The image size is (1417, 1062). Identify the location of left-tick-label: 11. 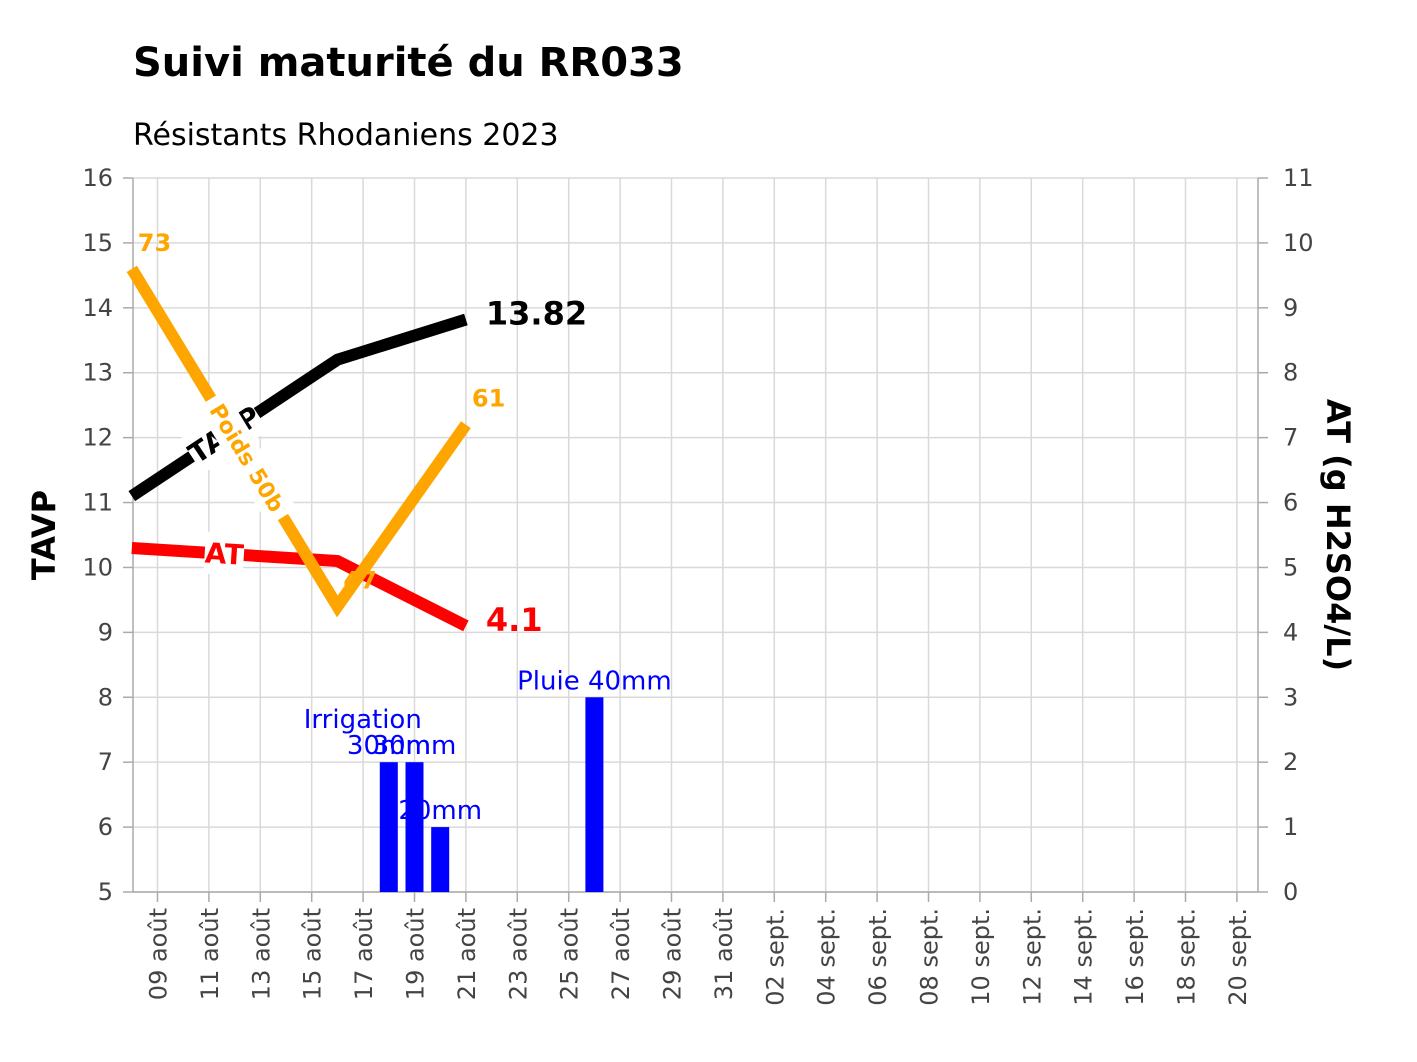
(97, 503).